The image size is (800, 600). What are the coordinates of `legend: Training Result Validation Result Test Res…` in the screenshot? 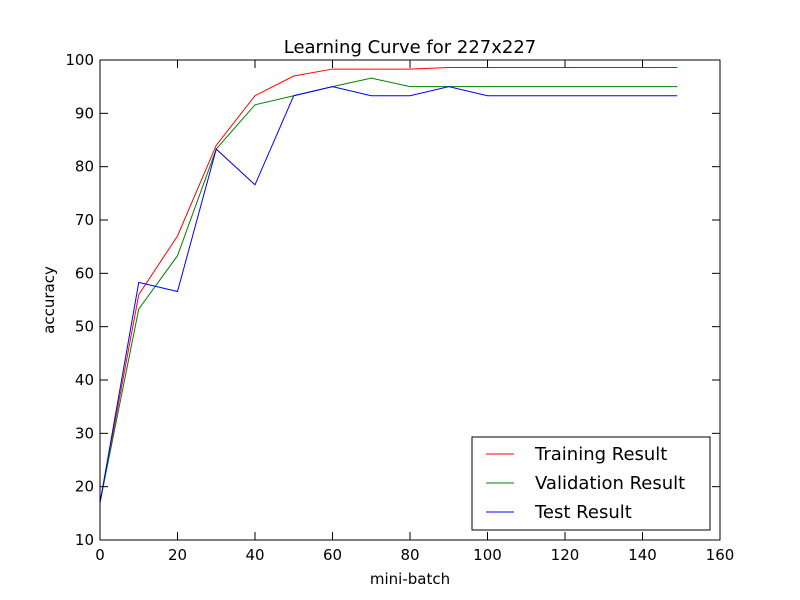 It's located at (591, 483).